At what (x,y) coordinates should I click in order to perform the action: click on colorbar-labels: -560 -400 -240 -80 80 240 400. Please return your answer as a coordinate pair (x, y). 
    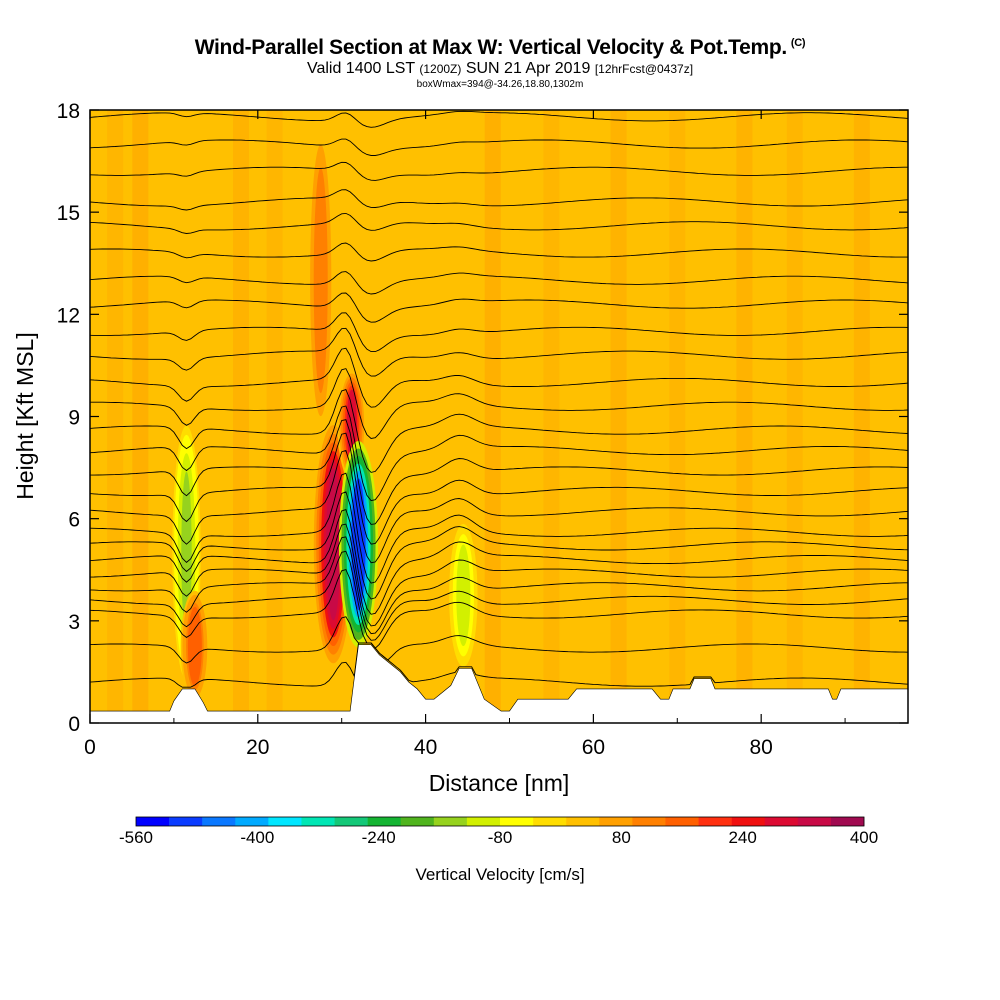
    Looking at the image, I should click on (498, 837).